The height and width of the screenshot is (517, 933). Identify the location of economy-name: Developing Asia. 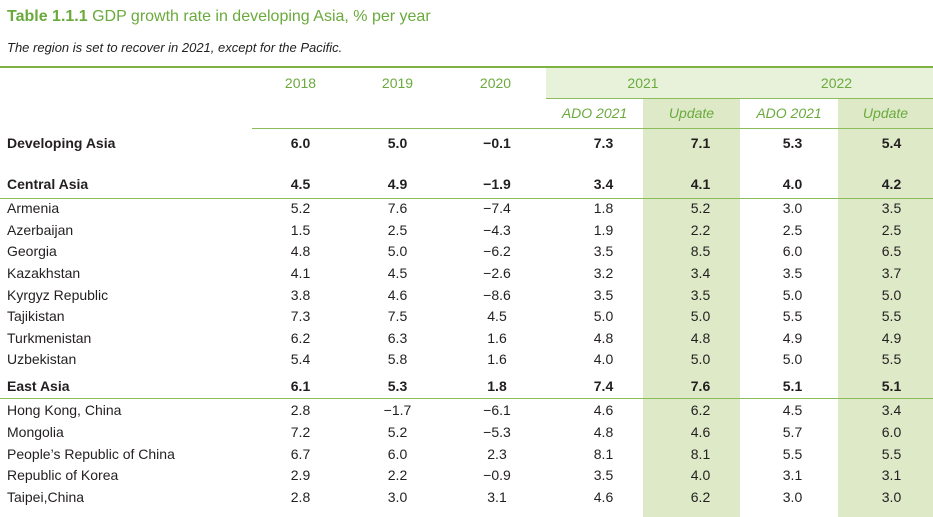
(61, 143).